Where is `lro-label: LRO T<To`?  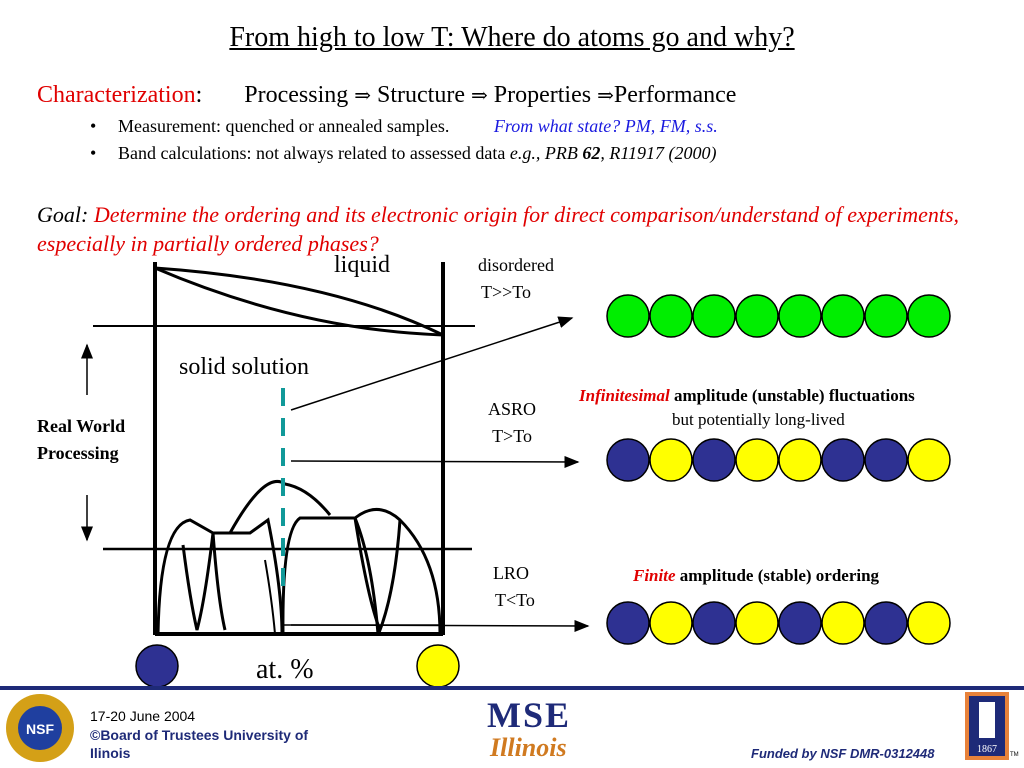 lro-label: LRO T<To is located at coordinates (513, 586).